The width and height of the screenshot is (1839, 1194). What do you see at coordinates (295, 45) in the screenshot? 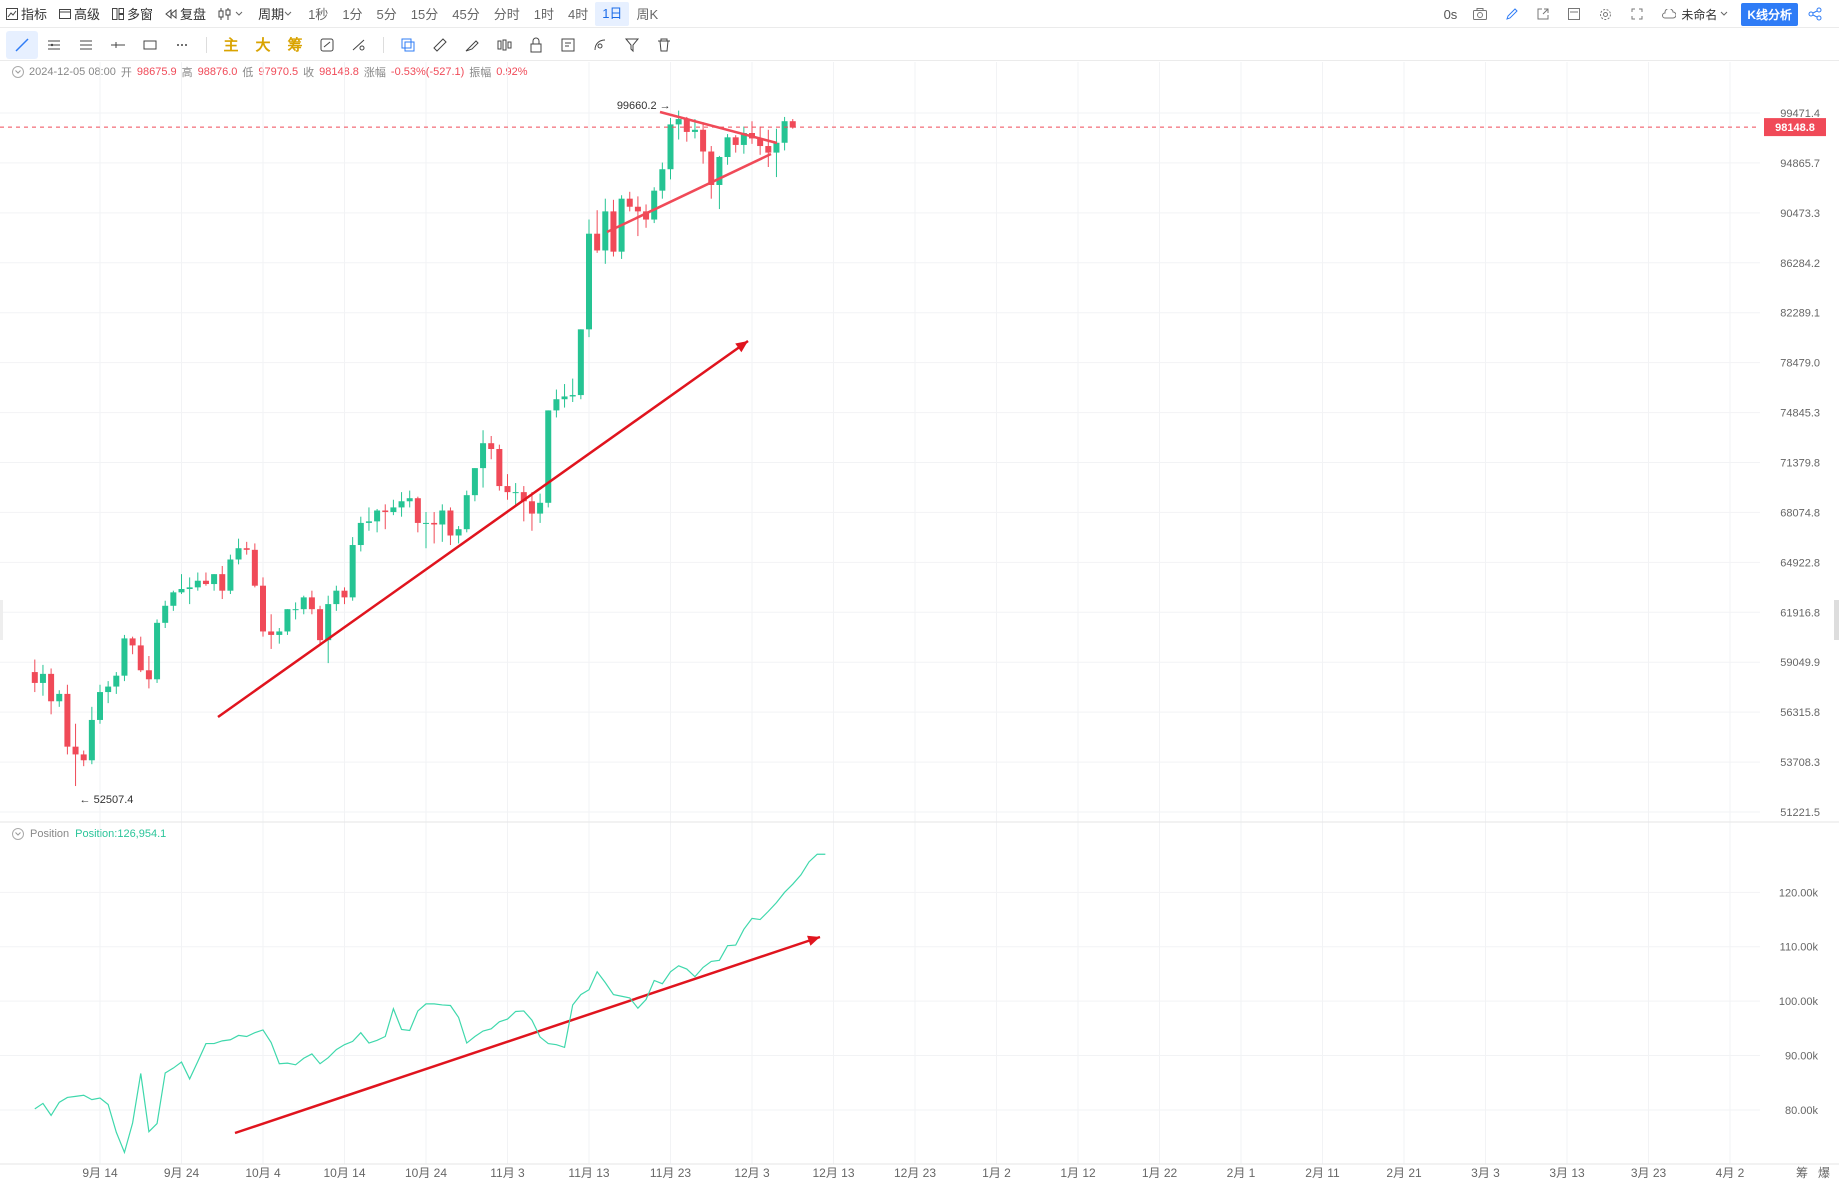
I see `chips-button: 筹` at bounding box center [295, 45].